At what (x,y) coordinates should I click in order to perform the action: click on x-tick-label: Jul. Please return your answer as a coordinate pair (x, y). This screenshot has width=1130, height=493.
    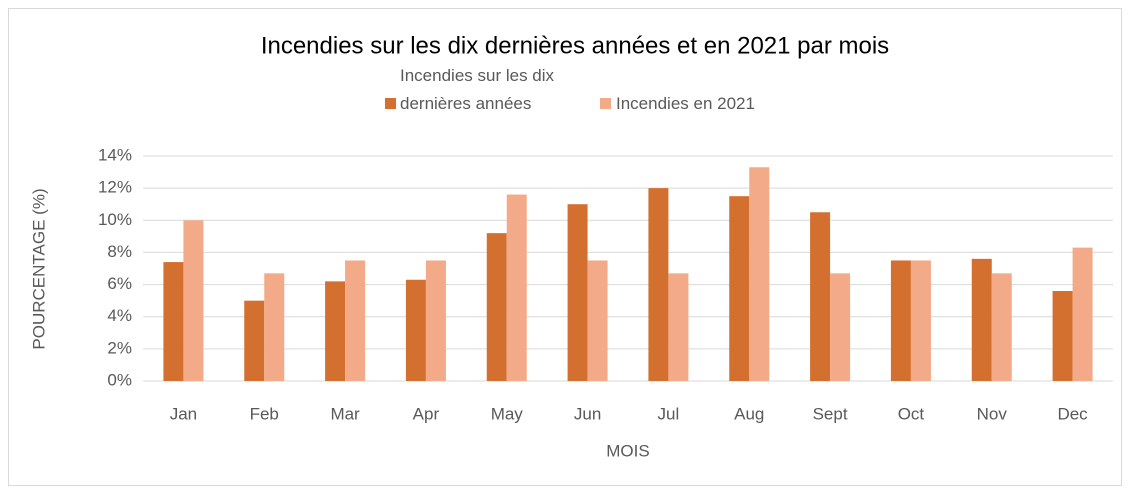
    Looking at the image, I should click on (669, 413).